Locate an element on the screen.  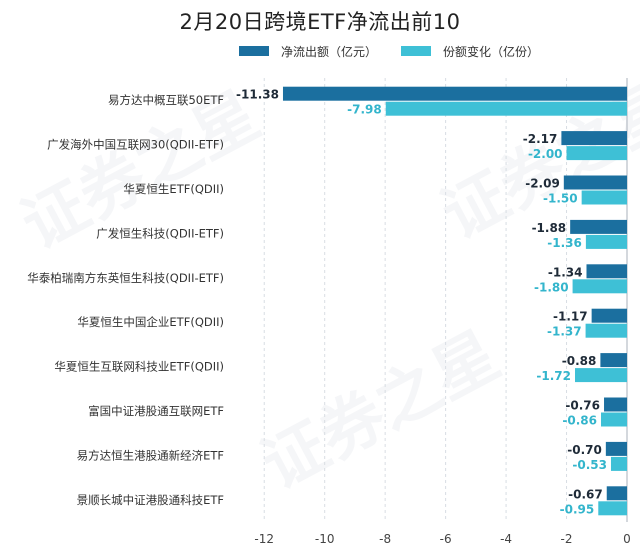
data-label: -0.86 is located at coordinates (579, 421).